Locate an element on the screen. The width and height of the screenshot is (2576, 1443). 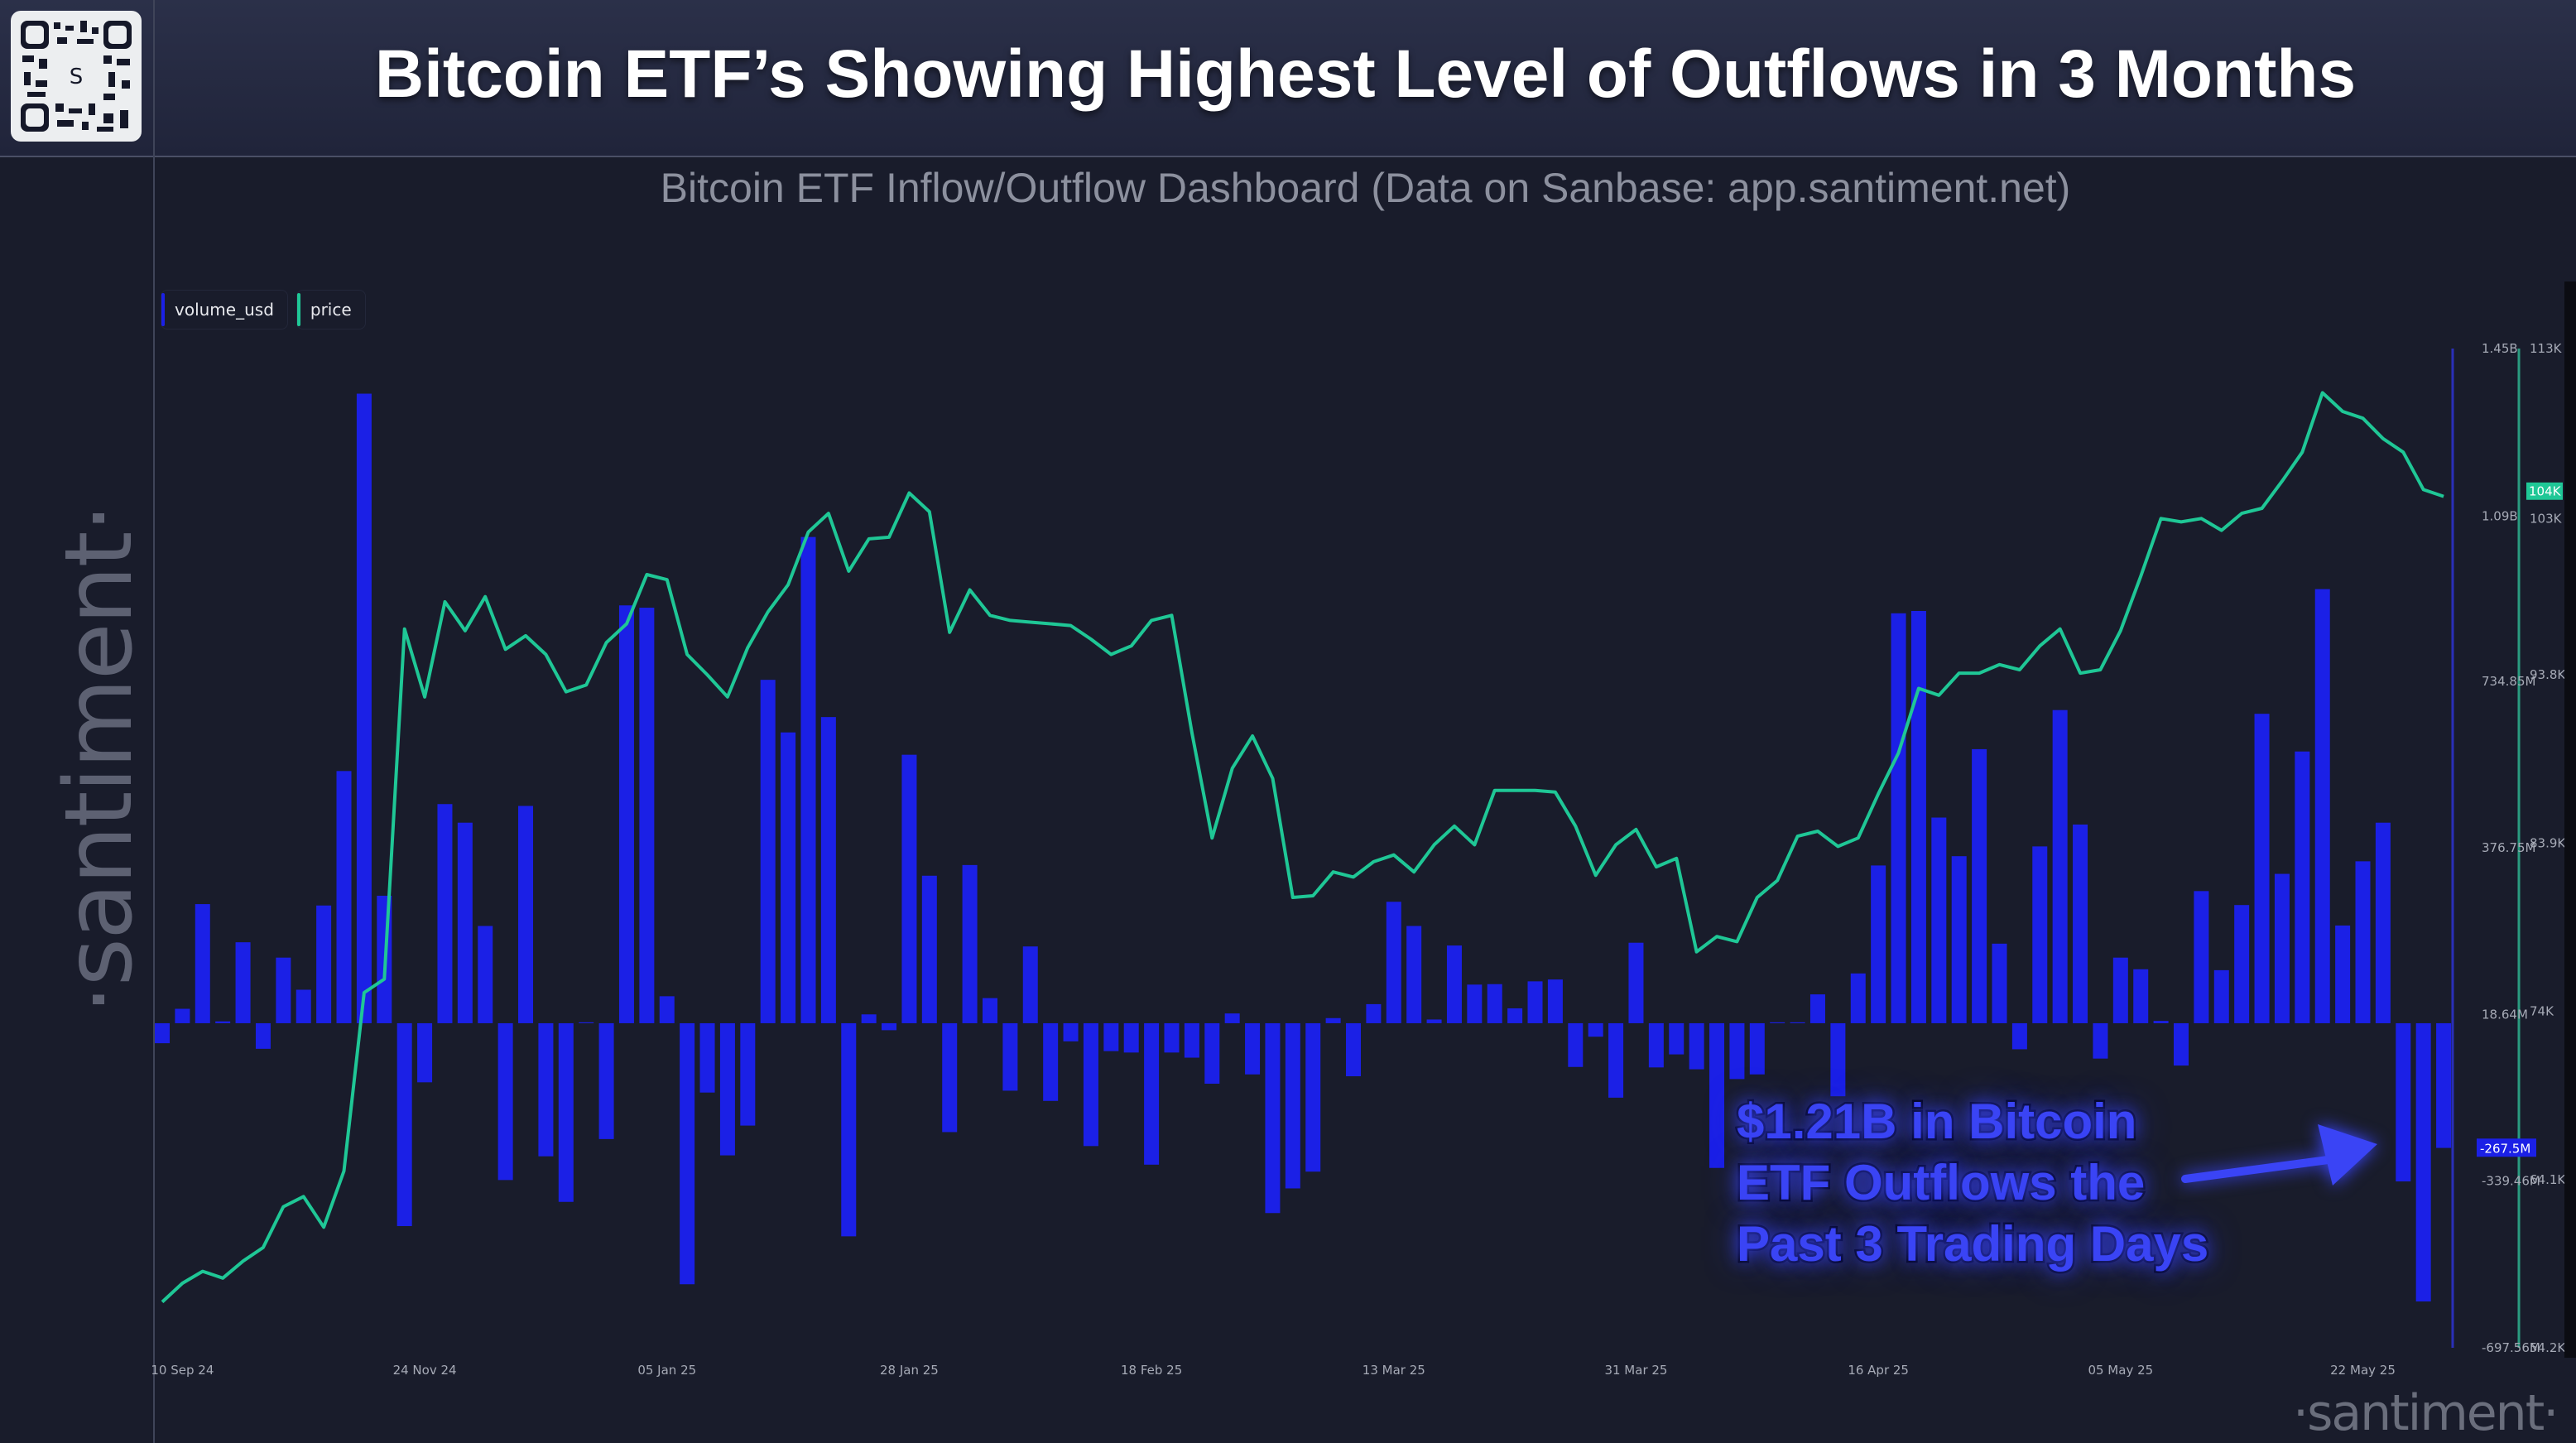
legend-item-volume: volume_usd is located at coordinates (224, 309).